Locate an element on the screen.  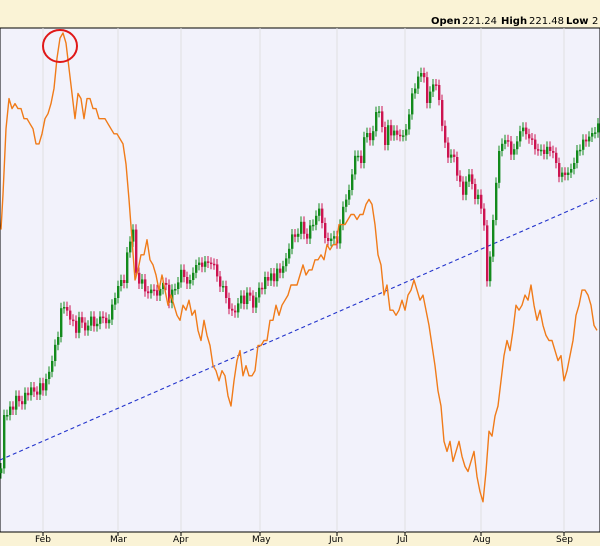
high-value: 221.48 is located at coordinates (546, 21).